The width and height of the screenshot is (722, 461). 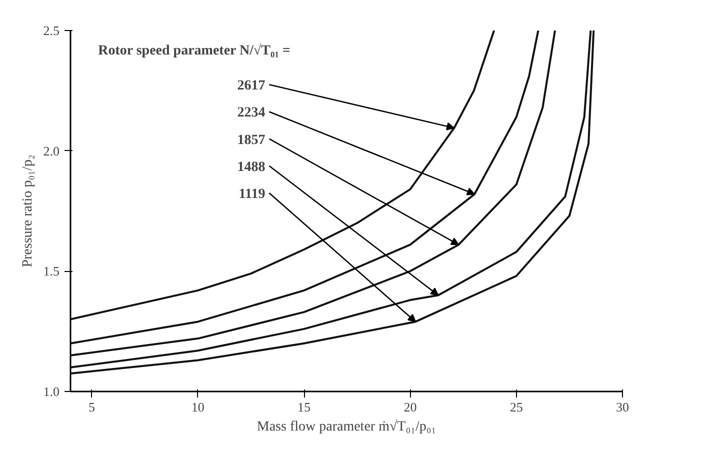 I want to click on x-tick-label: 5, so click(x=91, y=407).